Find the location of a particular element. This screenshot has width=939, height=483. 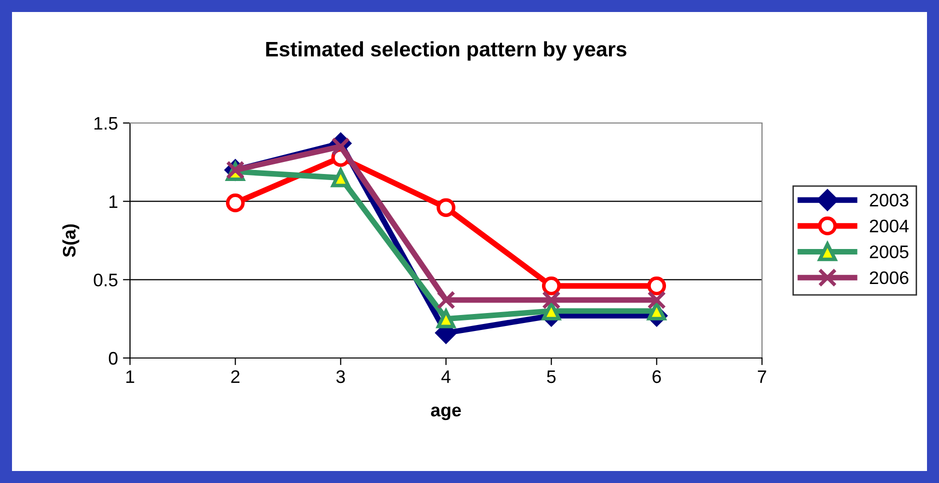

y-tick-label: 0.5 is located at coordinates (106, 280).